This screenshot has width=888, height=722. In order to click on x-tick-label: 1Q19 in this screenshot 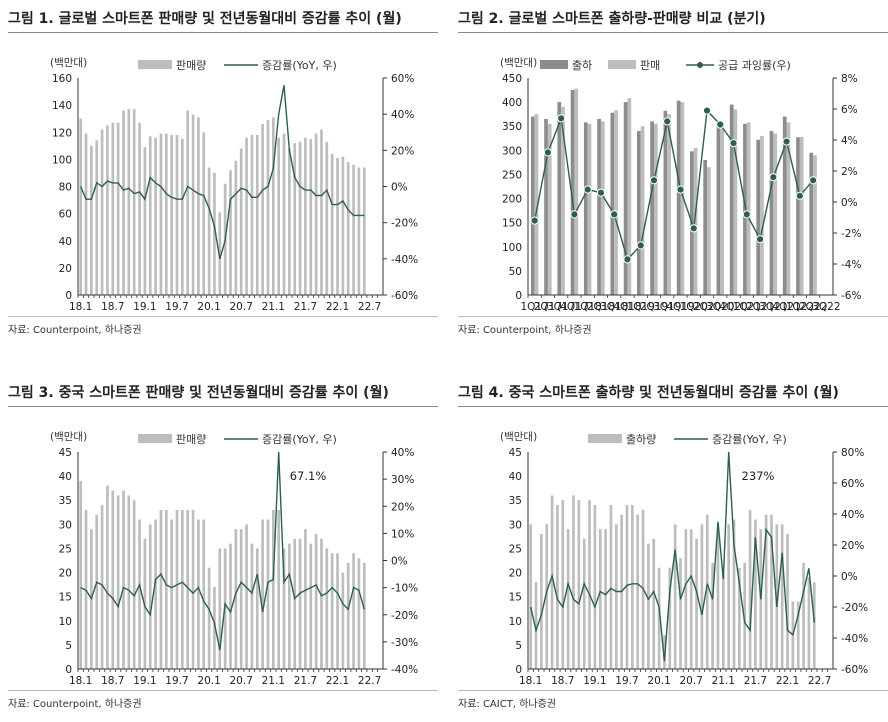, I will do `click(641, 307)`.